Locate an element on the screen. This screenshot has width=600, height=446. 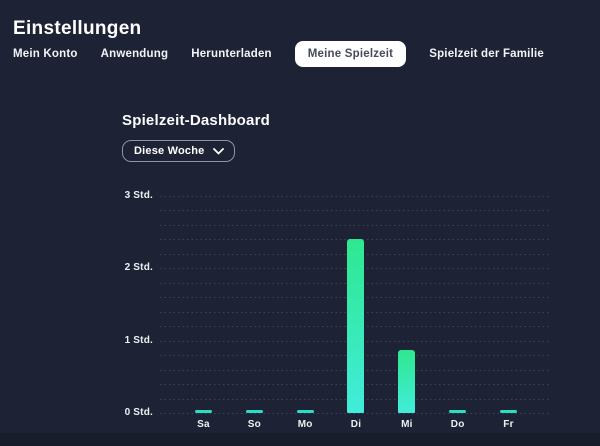
chart-bar-mo is located at coordinates (305, 411).